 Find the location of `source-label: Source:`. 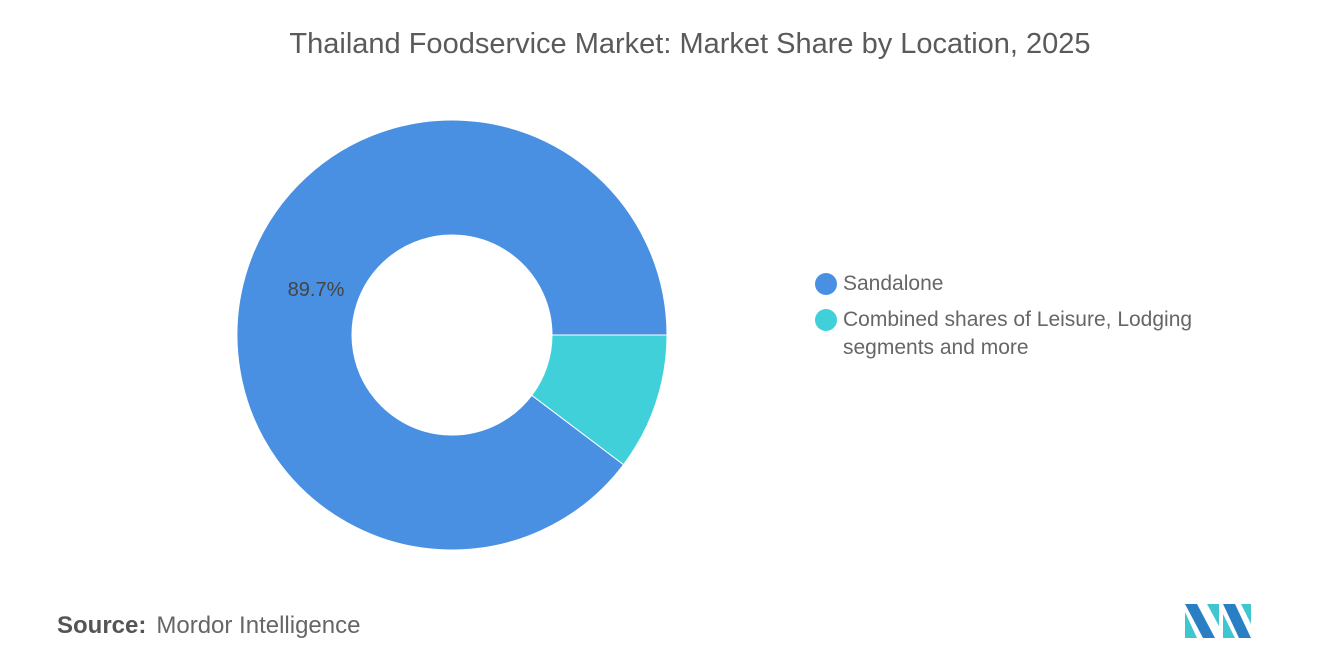

source-label: Source: is located at coordinates (102, 625).